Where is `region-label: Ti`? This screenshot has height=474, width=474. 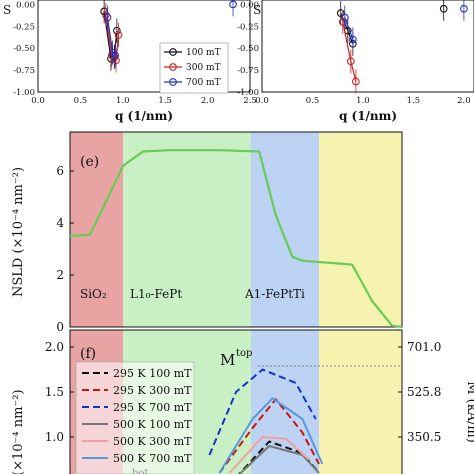
region-label: Ti is located at coordinates (299, 294).